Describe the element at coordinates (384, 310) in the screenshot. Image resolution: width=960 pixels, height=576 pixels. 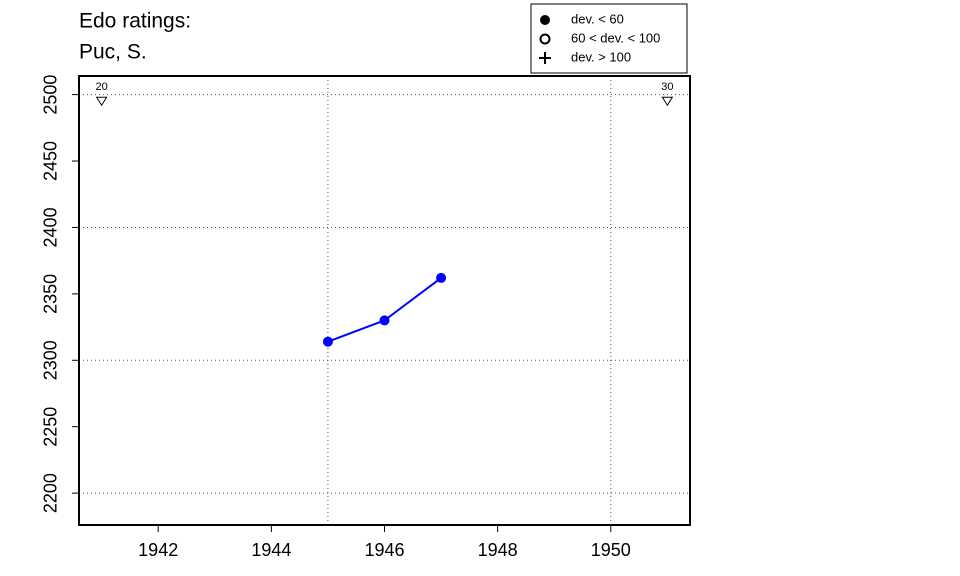
I see `series-line` at that location.